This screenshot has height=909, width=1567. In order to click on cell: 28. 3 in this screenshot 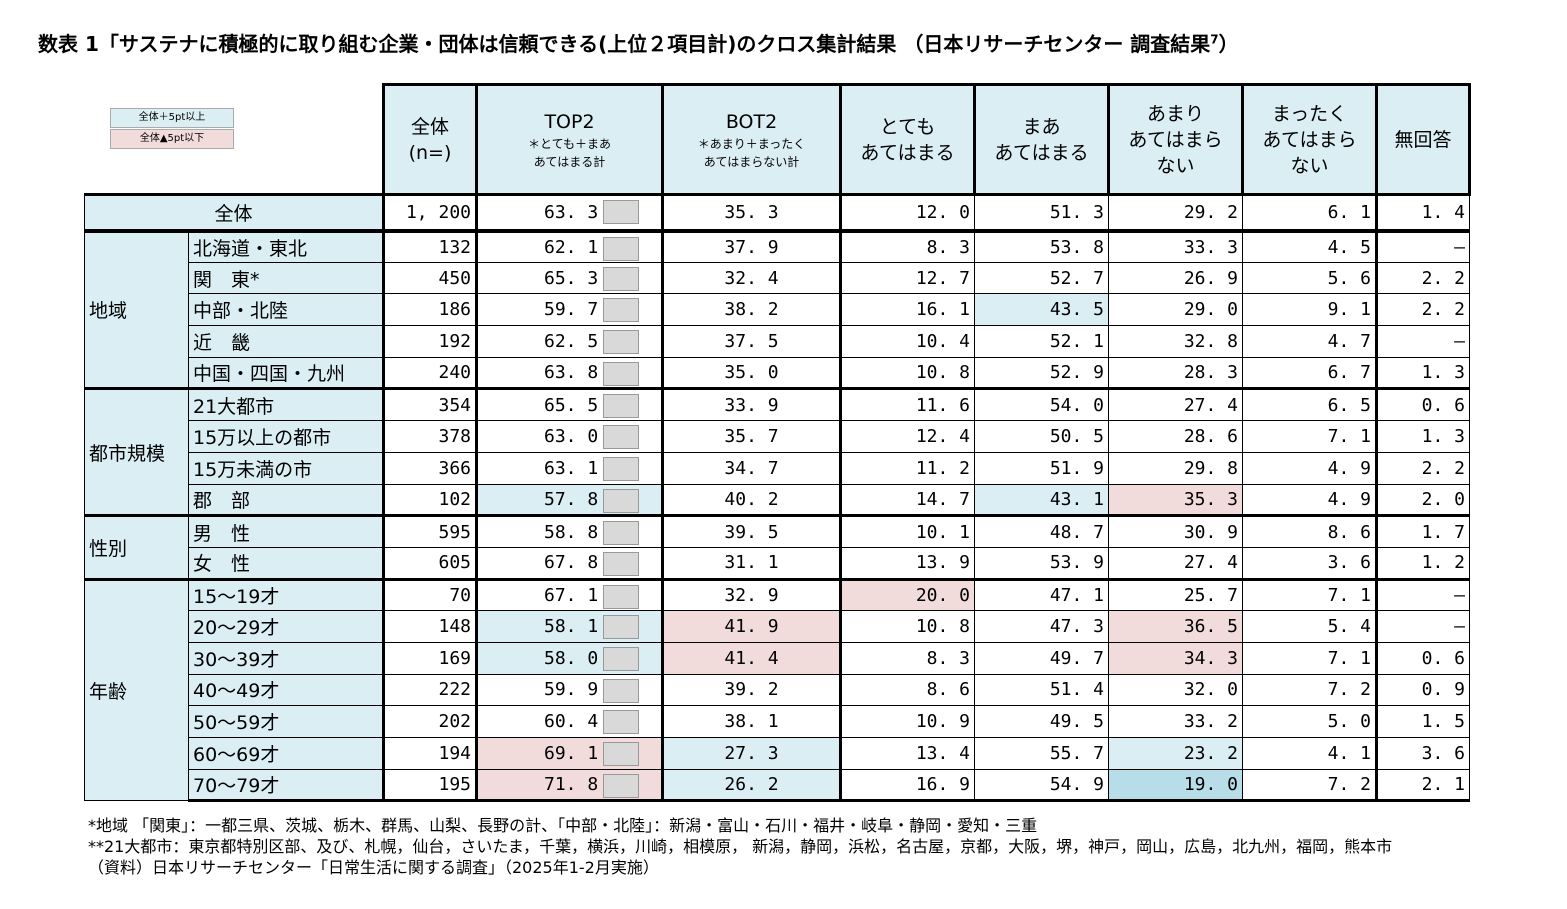, I will do `click(1175, 373)`.